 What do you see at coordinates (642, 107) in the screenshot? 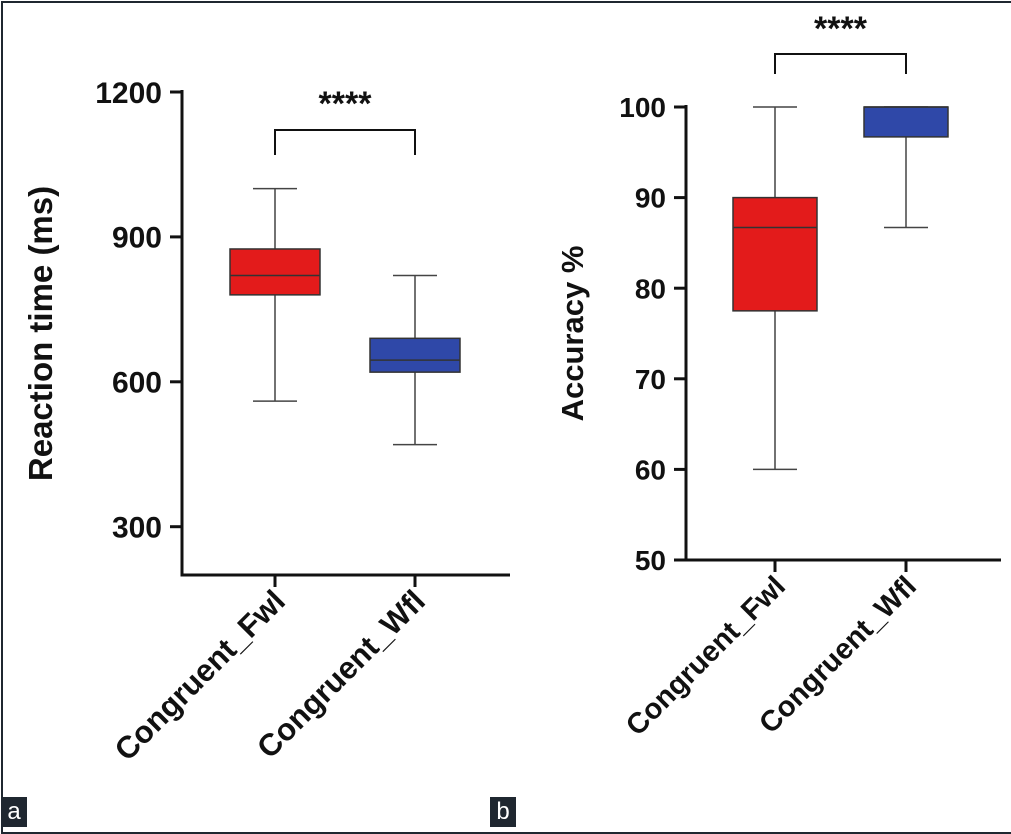
I see `y-tick-label: 100` at bounding box center [642, 107].